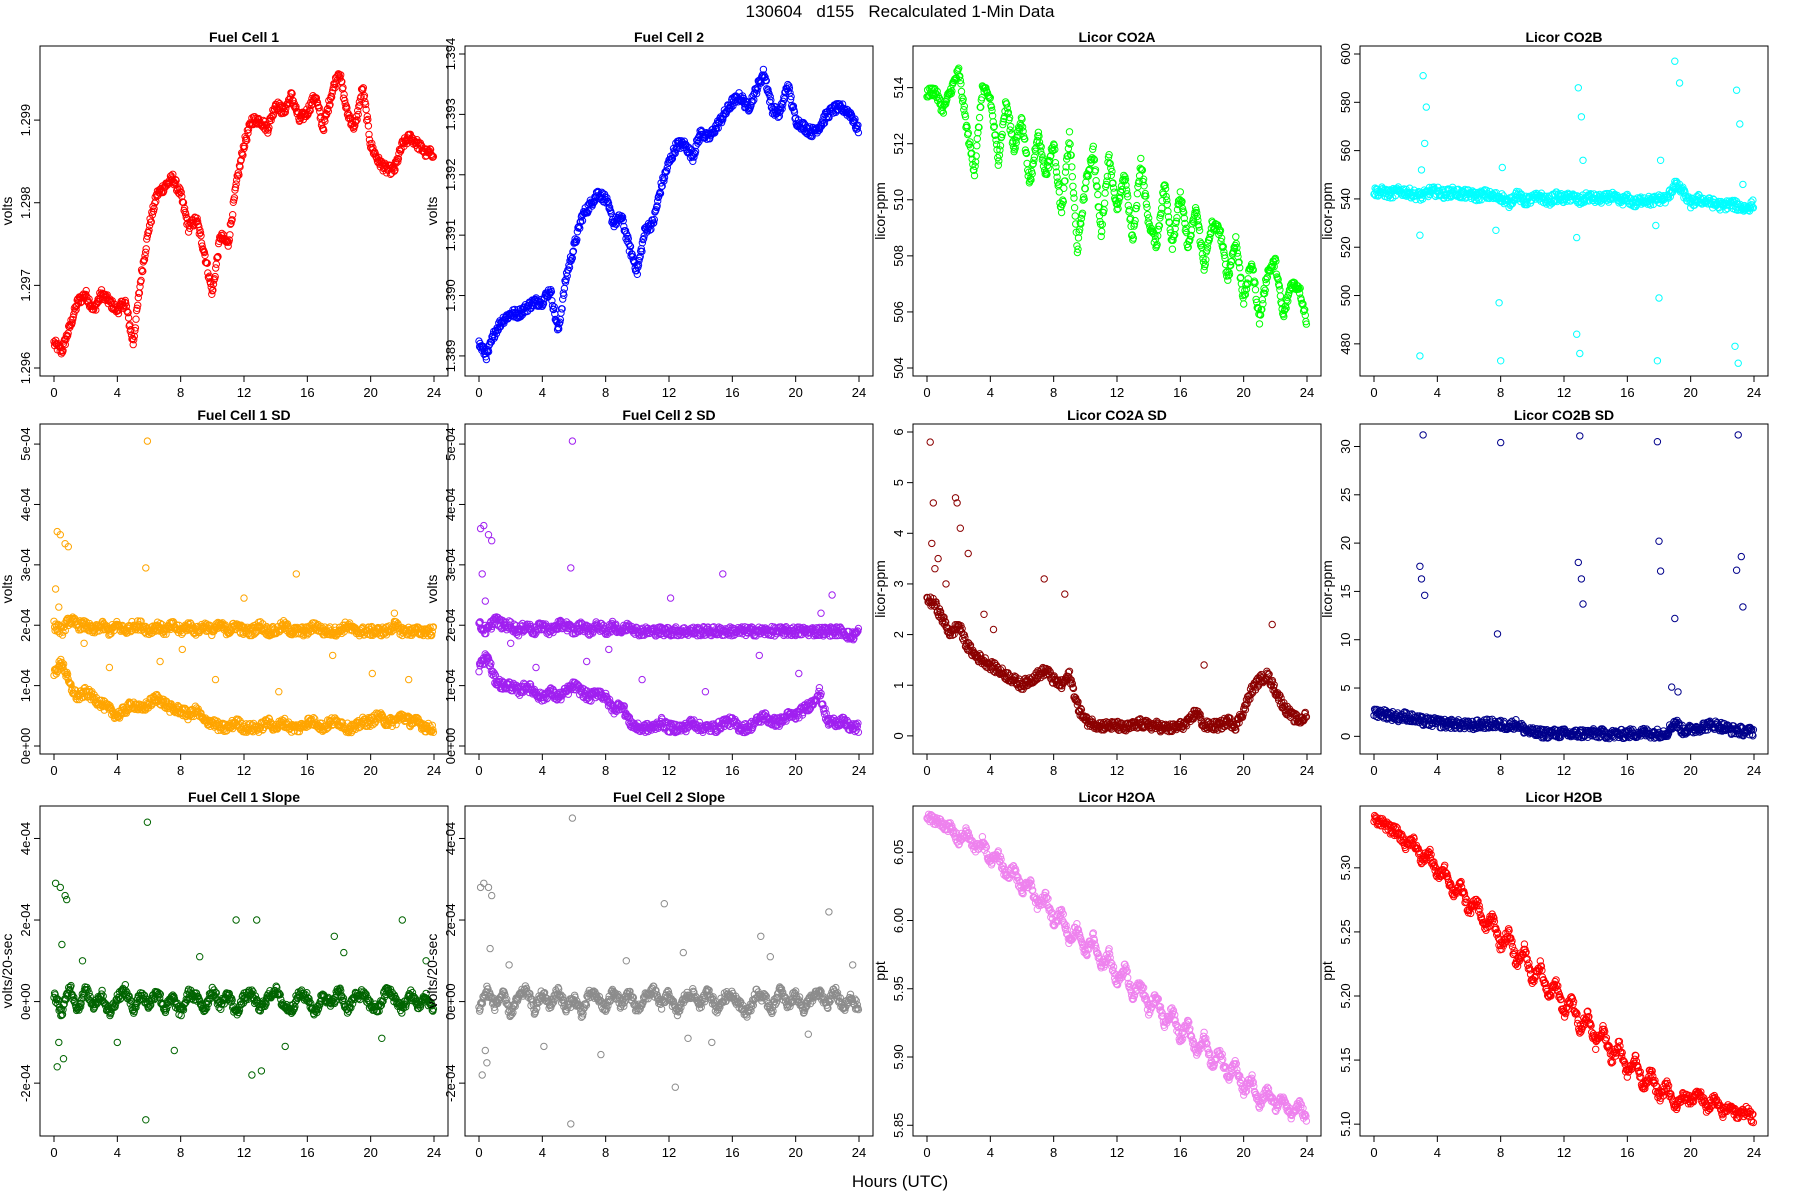  I want to click on x-tick-label: 16, so click(1180, 392).